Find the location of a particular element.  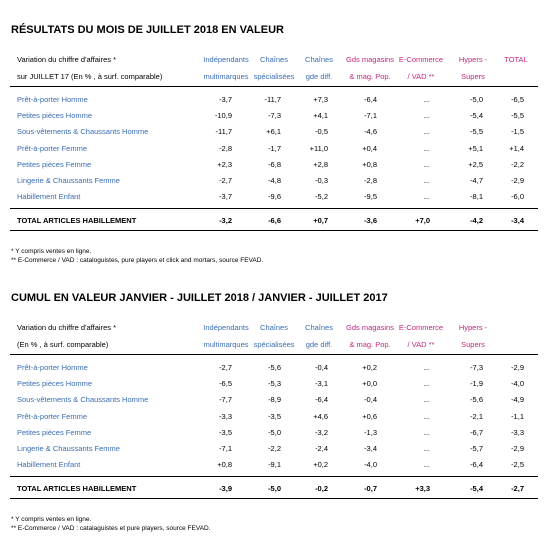

total-cell: -0,2 is located at coordinates (321, 488).